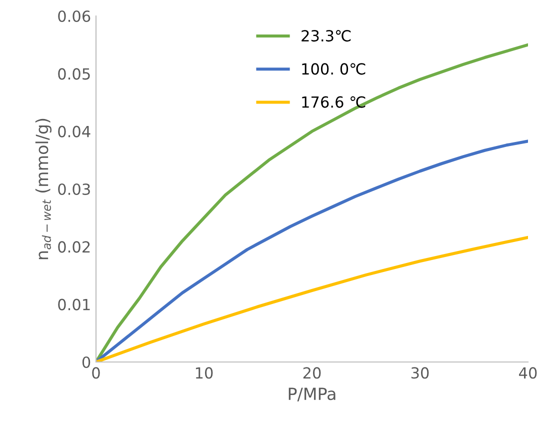 Image resolution: width=538 pixels, height=431 pixels. Describe the element at coordinates (74, 189) in the screenshot. I see `y-tick-label: 0.03` at that location.